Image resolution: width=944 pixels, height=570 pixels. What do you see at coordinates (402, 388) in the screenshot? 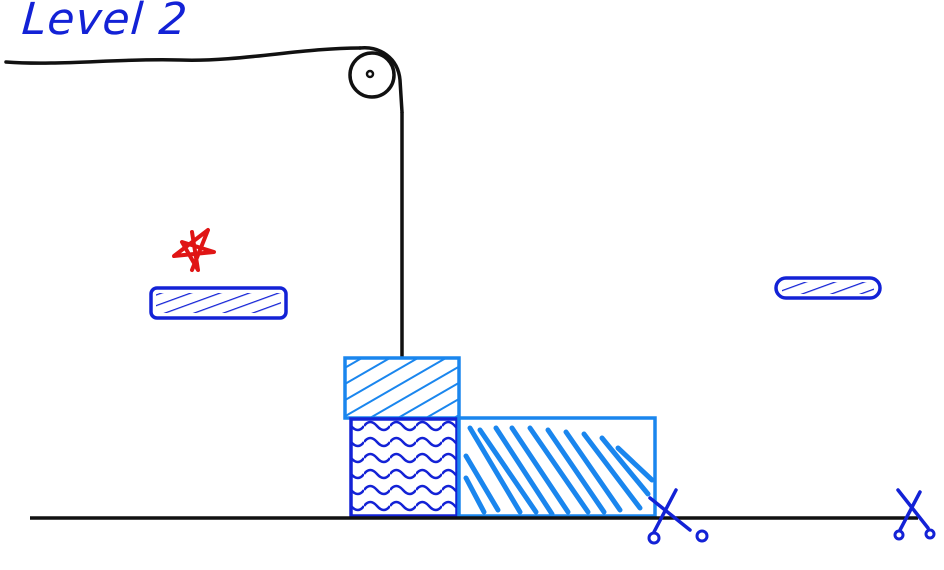
I see `hanging-box` at bounding box center [402, 388].